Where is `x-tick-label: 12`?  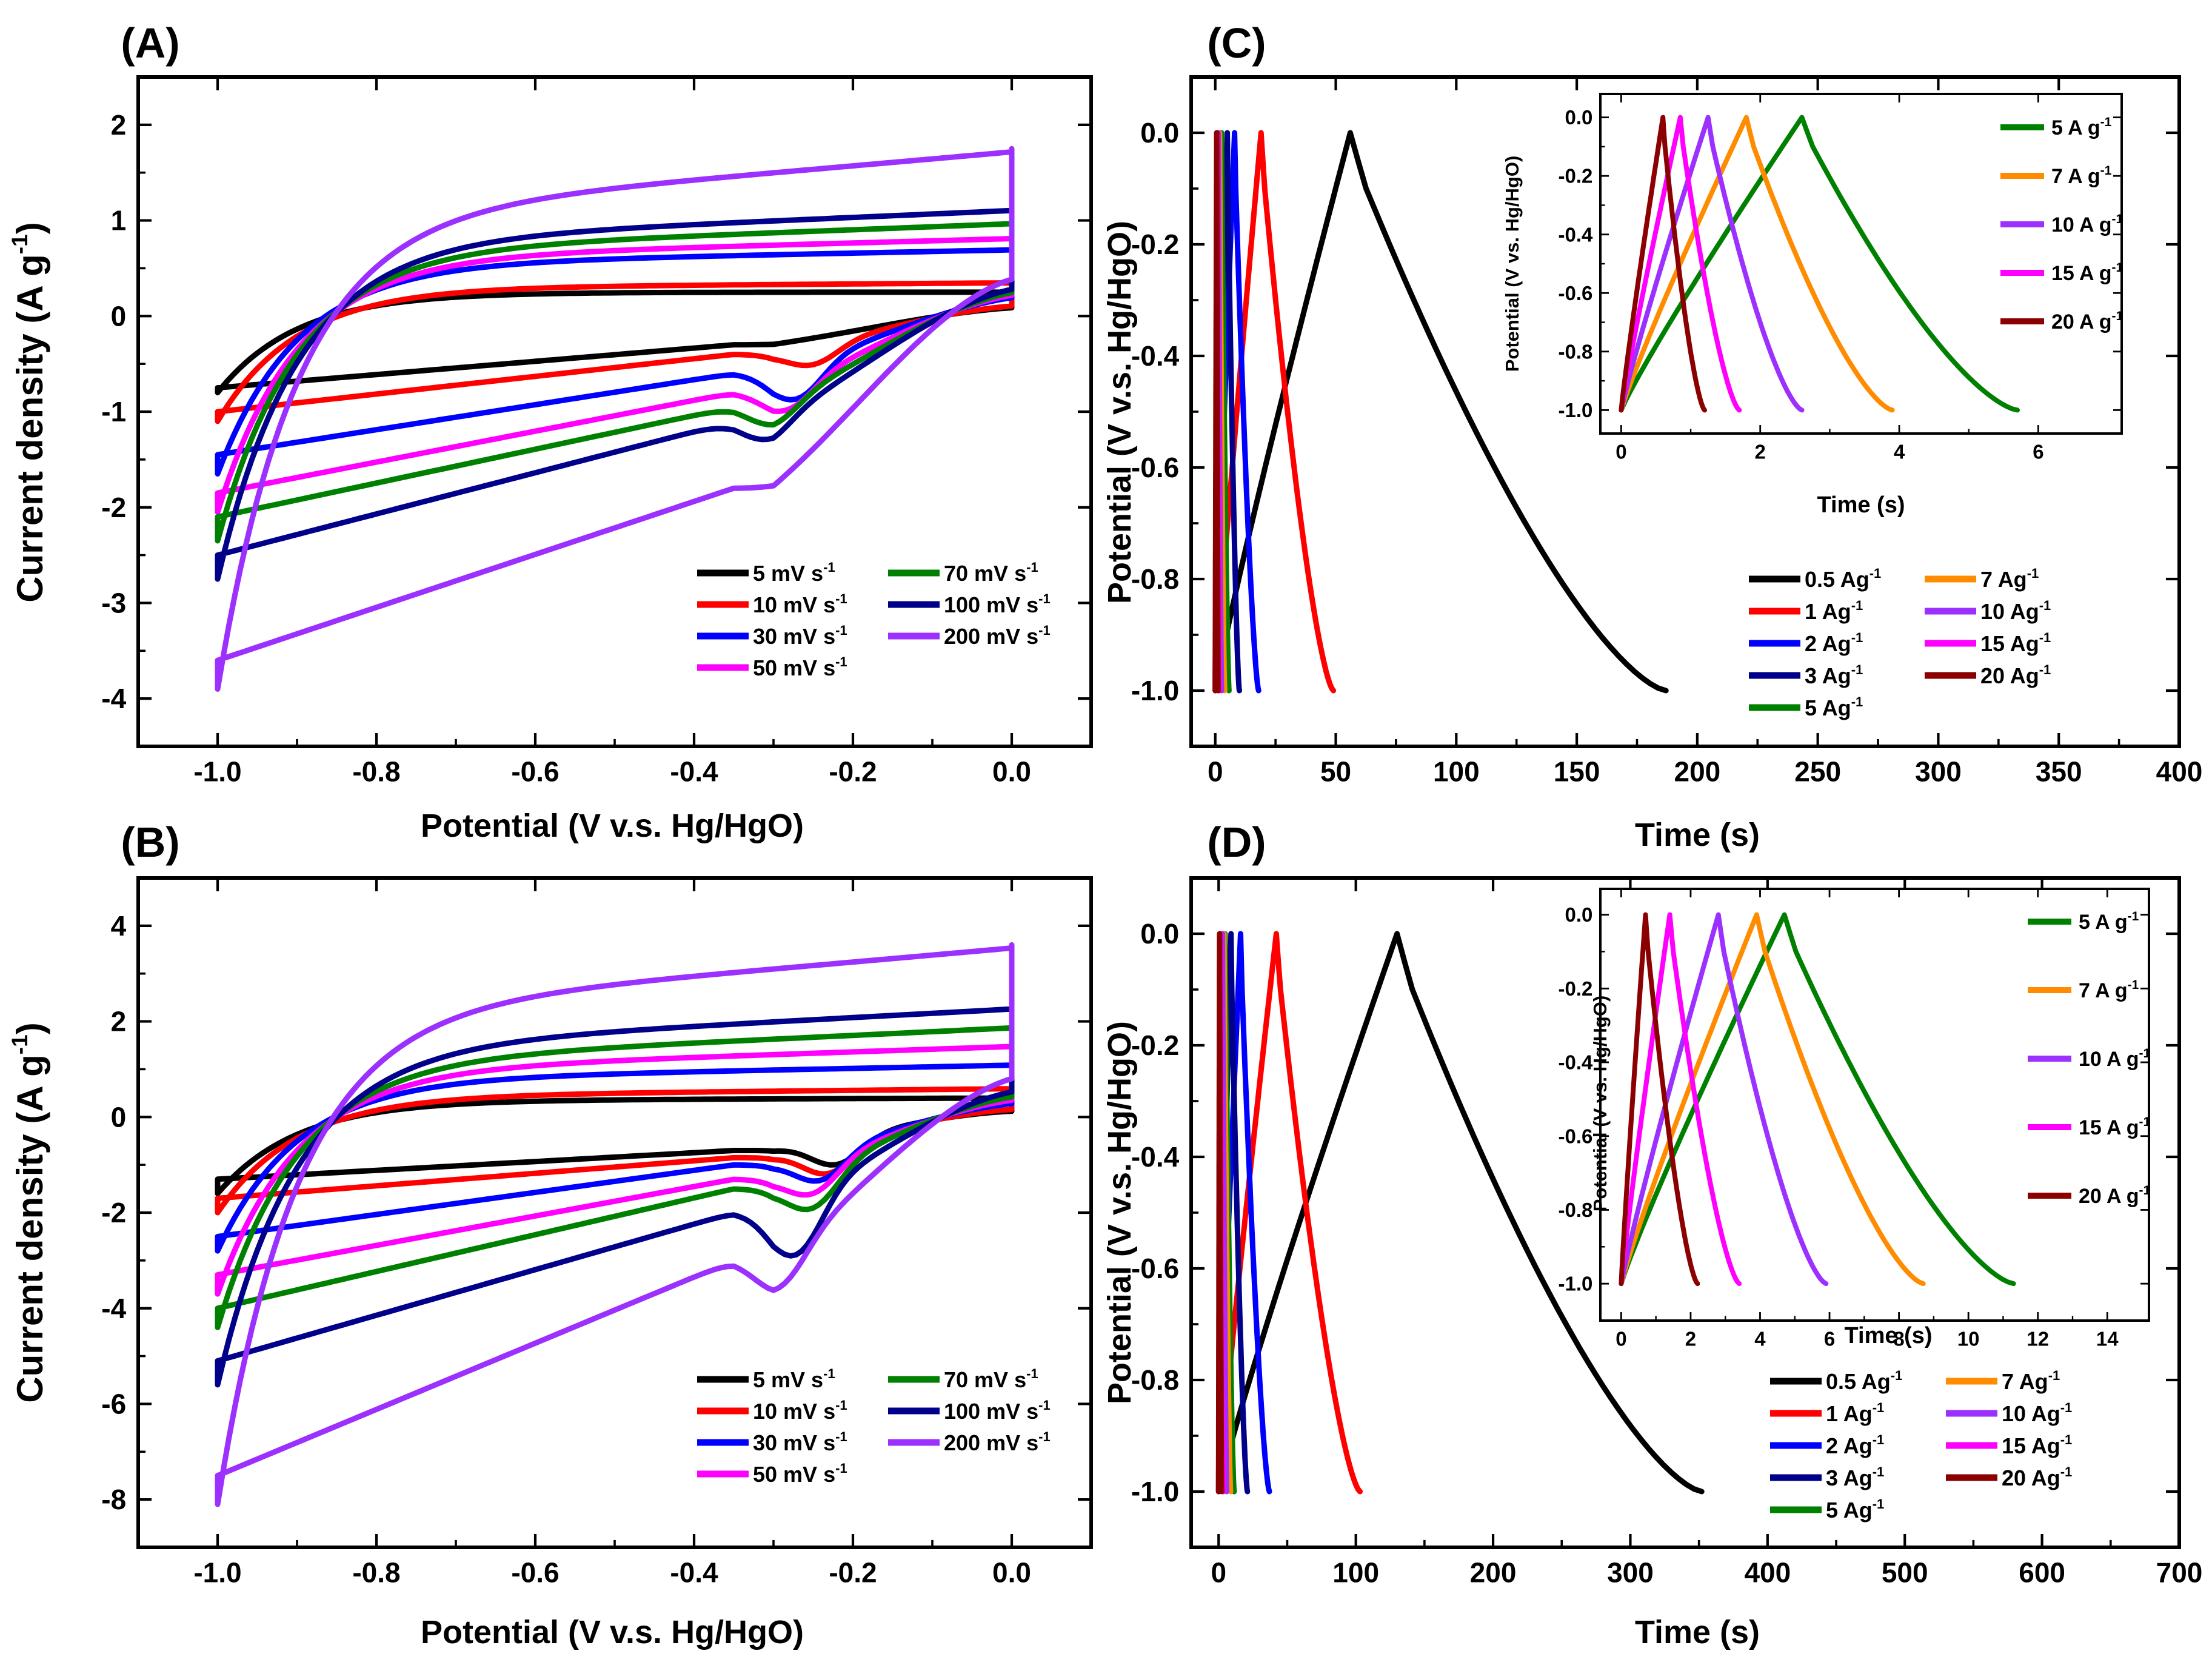 x-tick-label: 12 is located at coordinates (2038, 1338).